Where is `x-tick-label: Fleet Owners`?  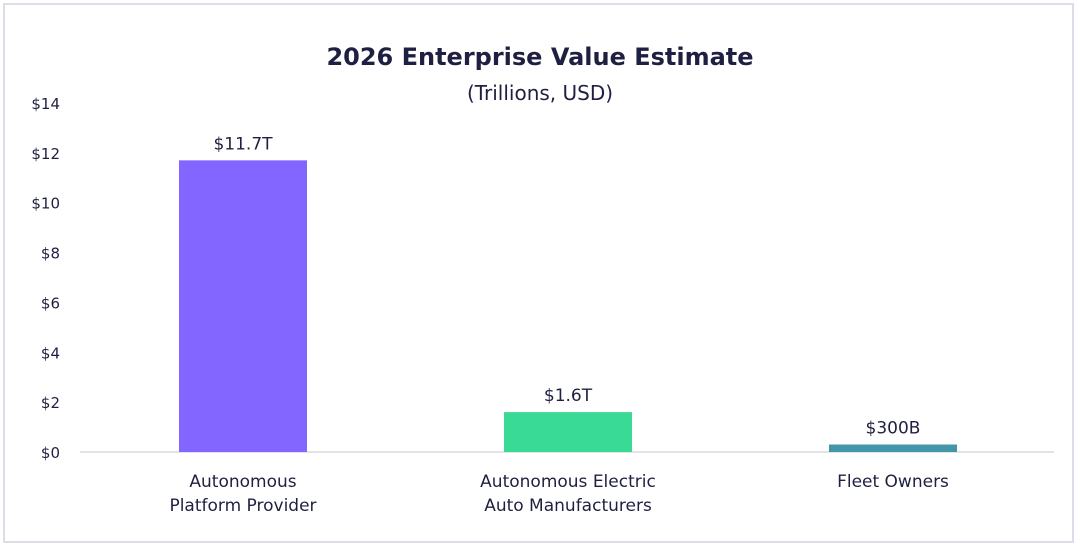 x-tick-label: Fleet Owners is located at coordinates (893, 482).